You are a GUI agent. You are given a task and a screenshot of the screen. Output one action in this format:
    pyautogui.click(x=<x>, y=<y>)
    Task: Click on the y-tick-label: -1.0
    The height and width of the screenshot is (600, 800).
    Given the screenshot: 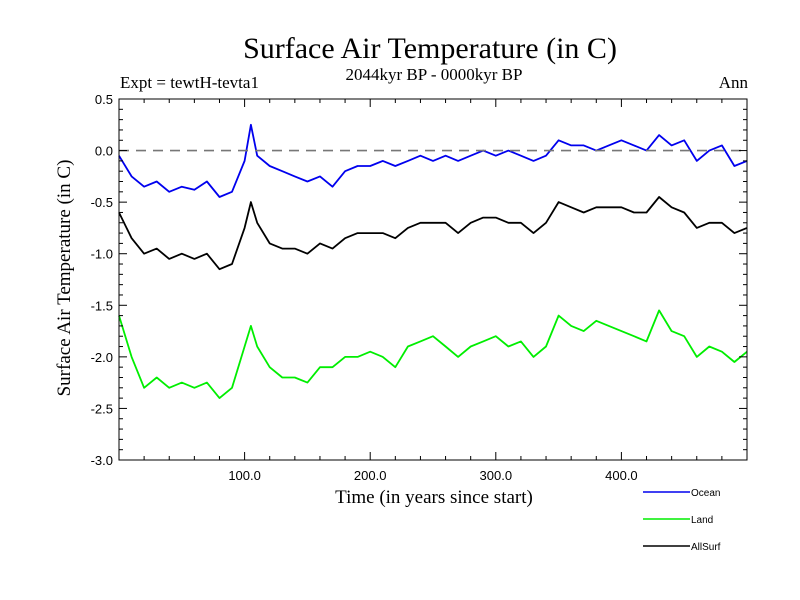 What is the action you would take?
    pyautogui.click(x=102, y=254)
    